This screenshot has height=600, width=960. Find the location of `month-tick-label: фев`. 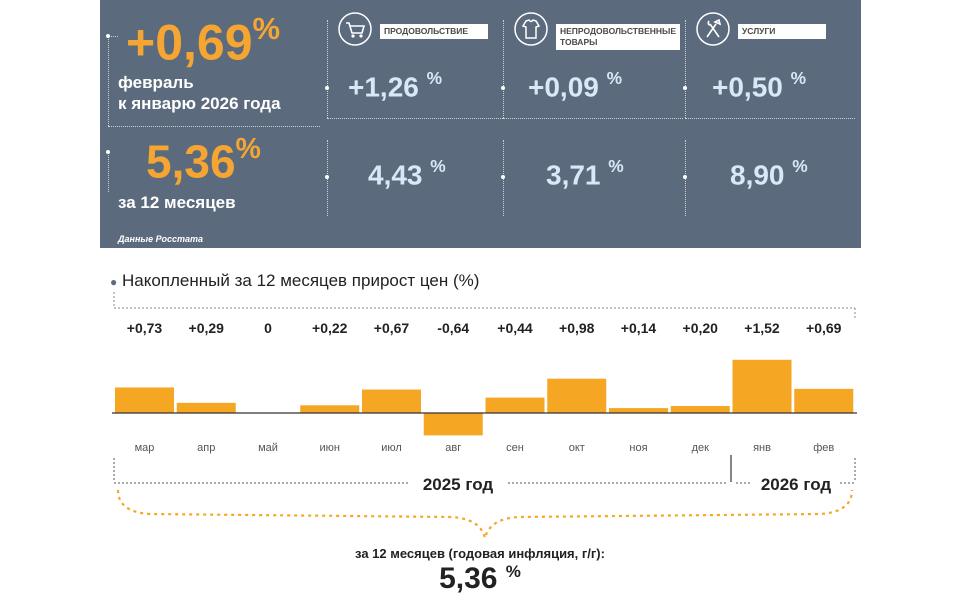

month-tick-label: фев is located at coordinates (823, 448).